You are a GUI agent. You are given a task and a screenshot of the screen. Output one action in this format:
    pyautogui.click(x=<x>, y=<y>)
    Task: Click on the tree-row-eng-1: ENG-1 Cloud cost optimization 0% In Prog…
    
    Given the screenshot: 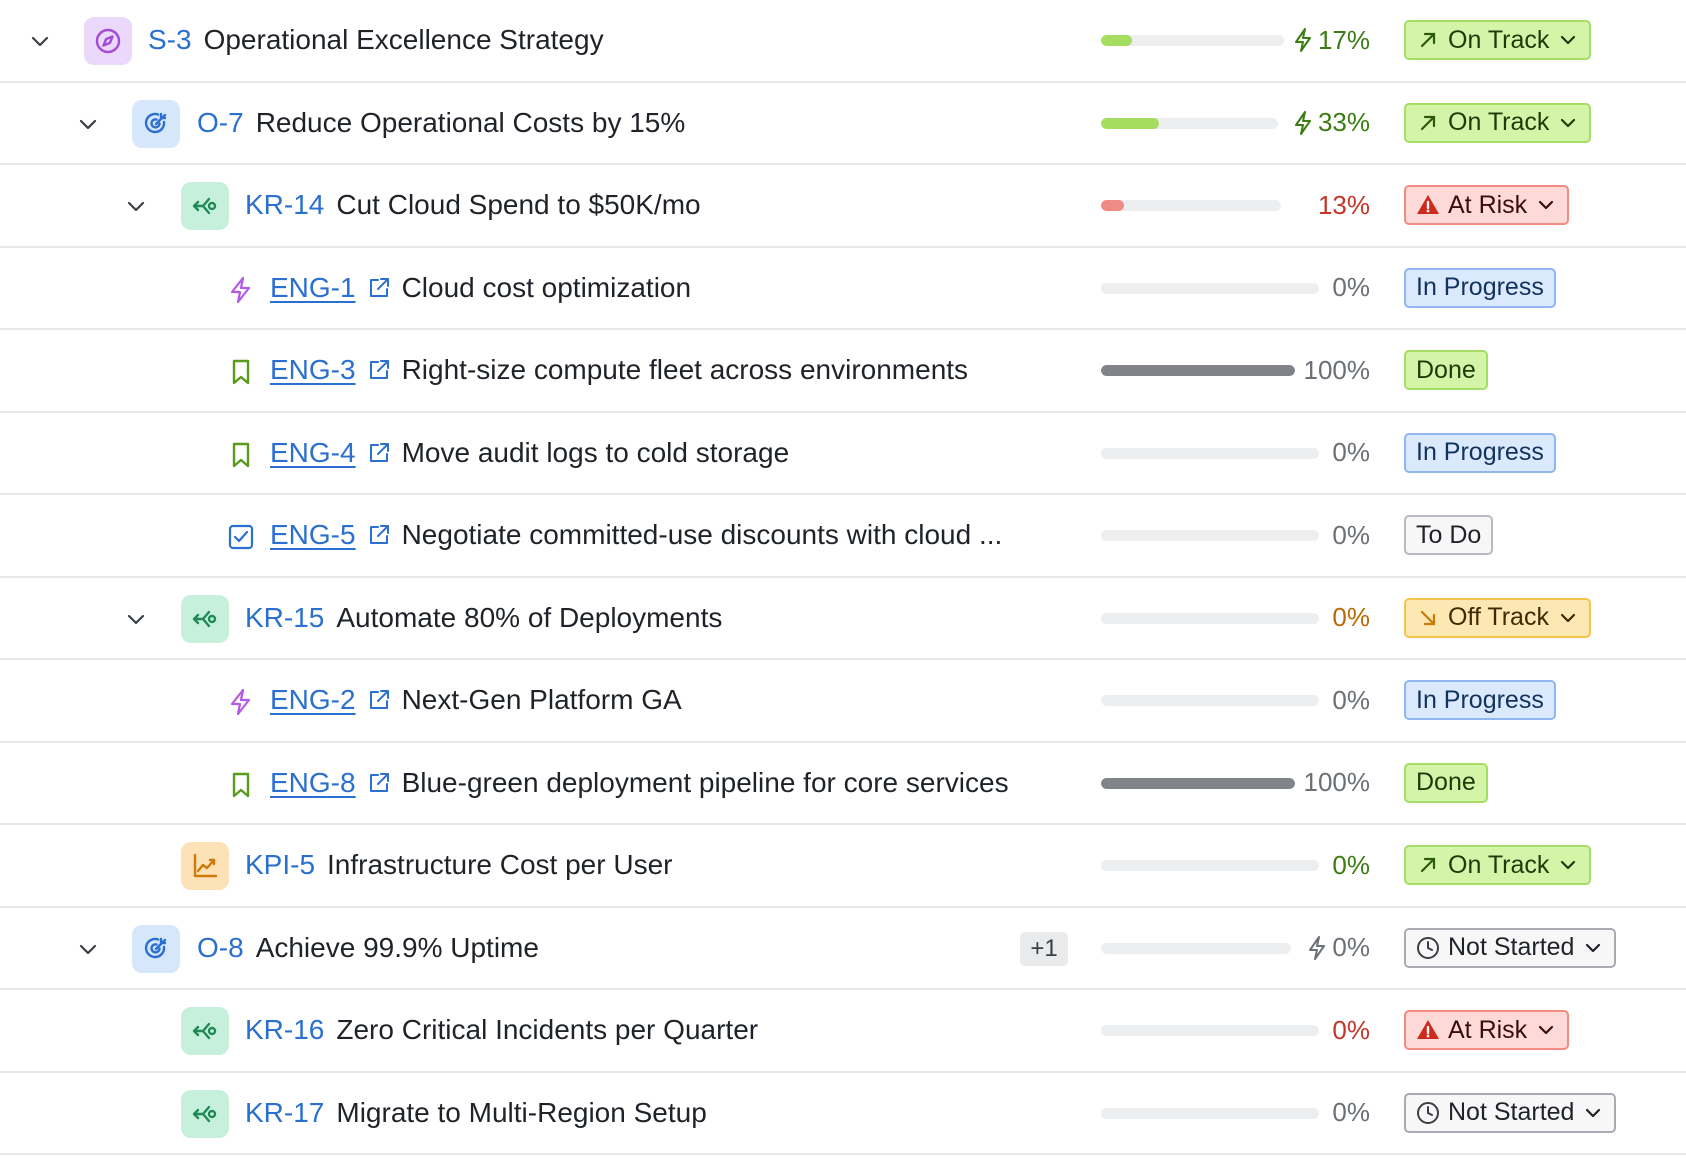 What is the action you would take?
    pyautogui.click(x=843, y=289)
    